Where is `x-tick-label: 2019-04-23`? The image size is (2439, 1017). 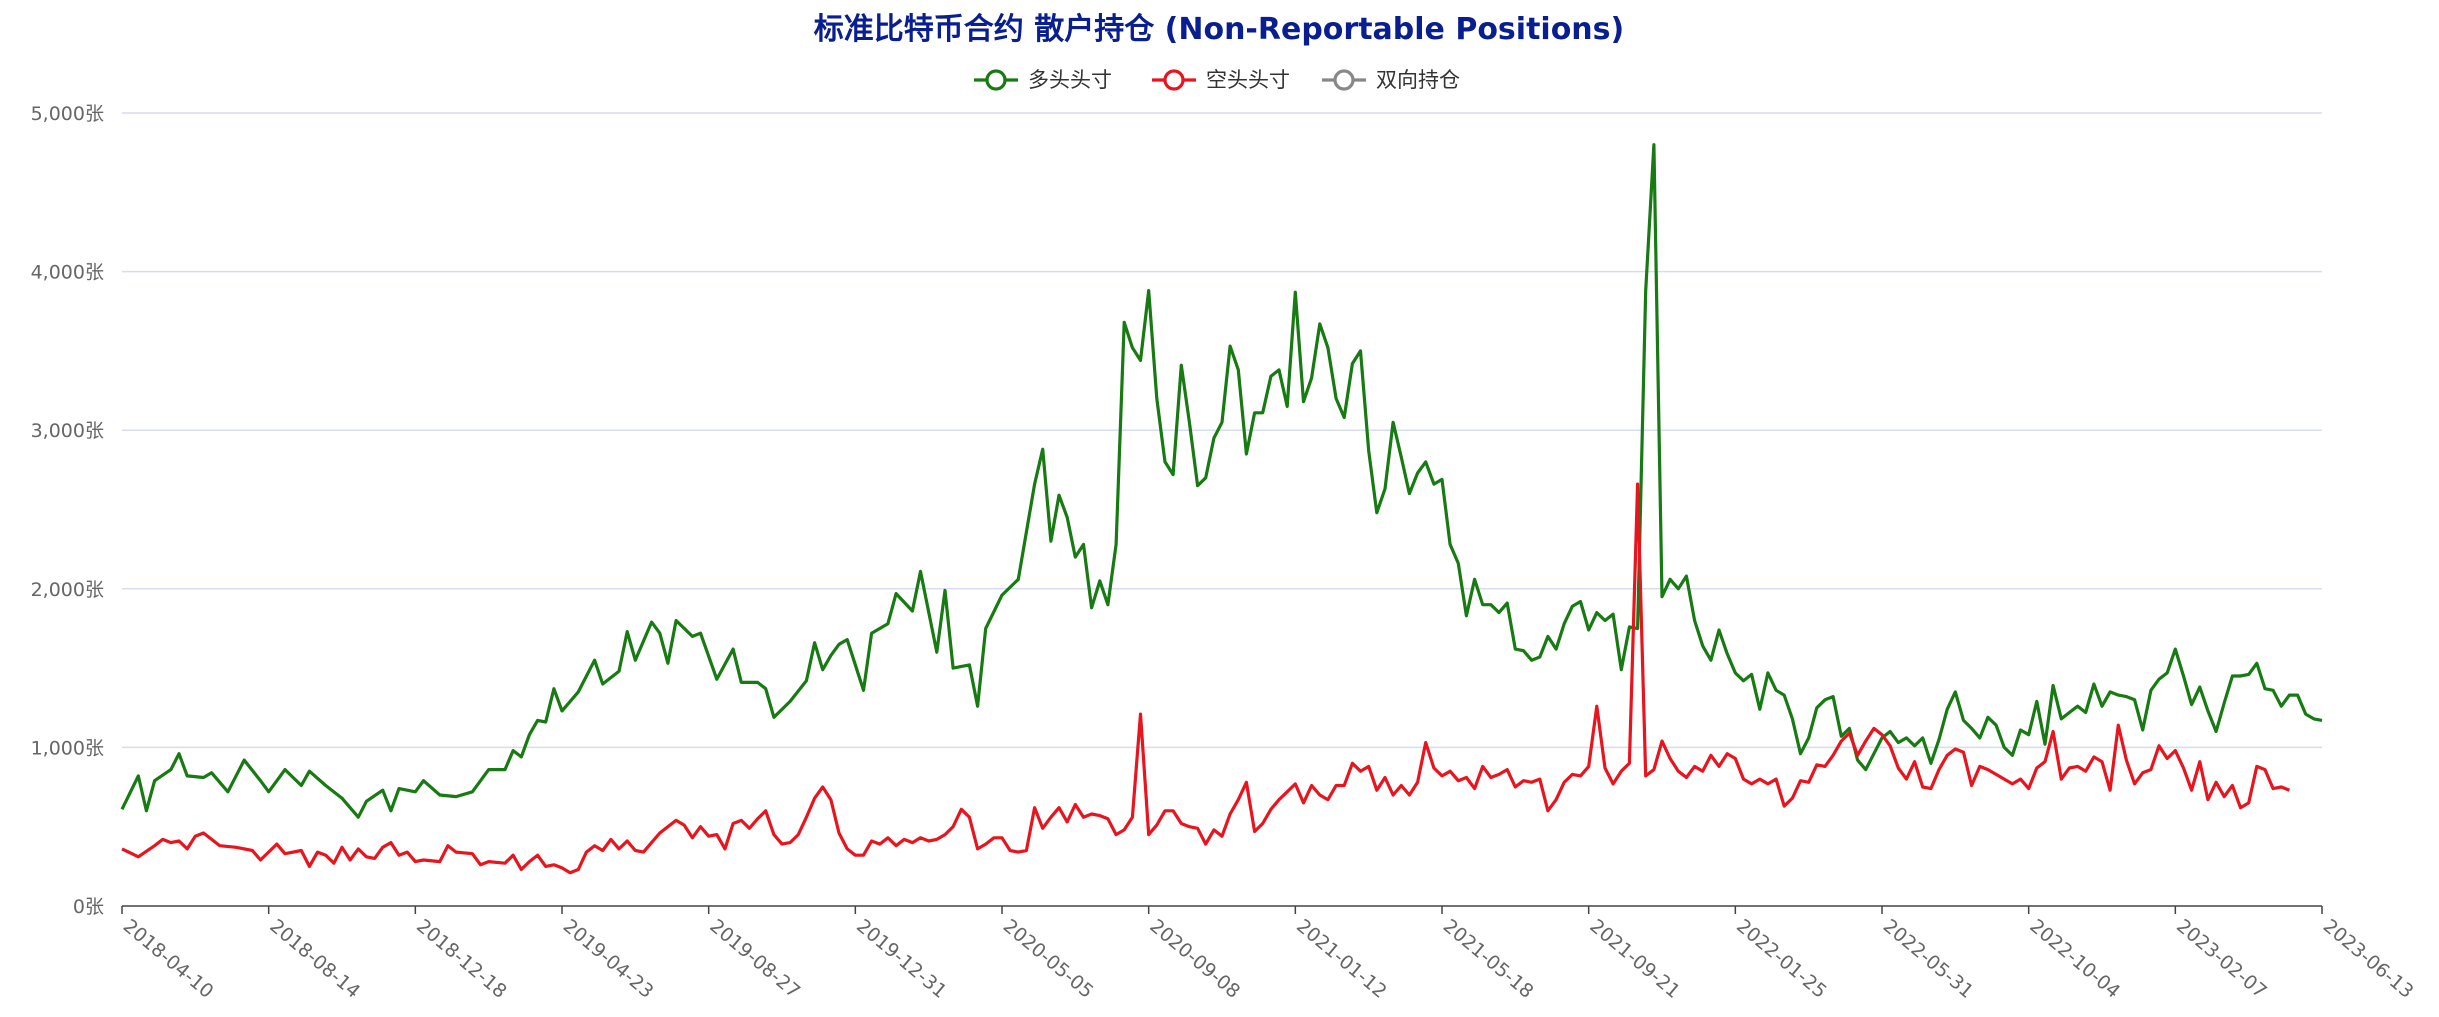
x-tick-label: 2019-04-23 is located at coordinates (608, 959).